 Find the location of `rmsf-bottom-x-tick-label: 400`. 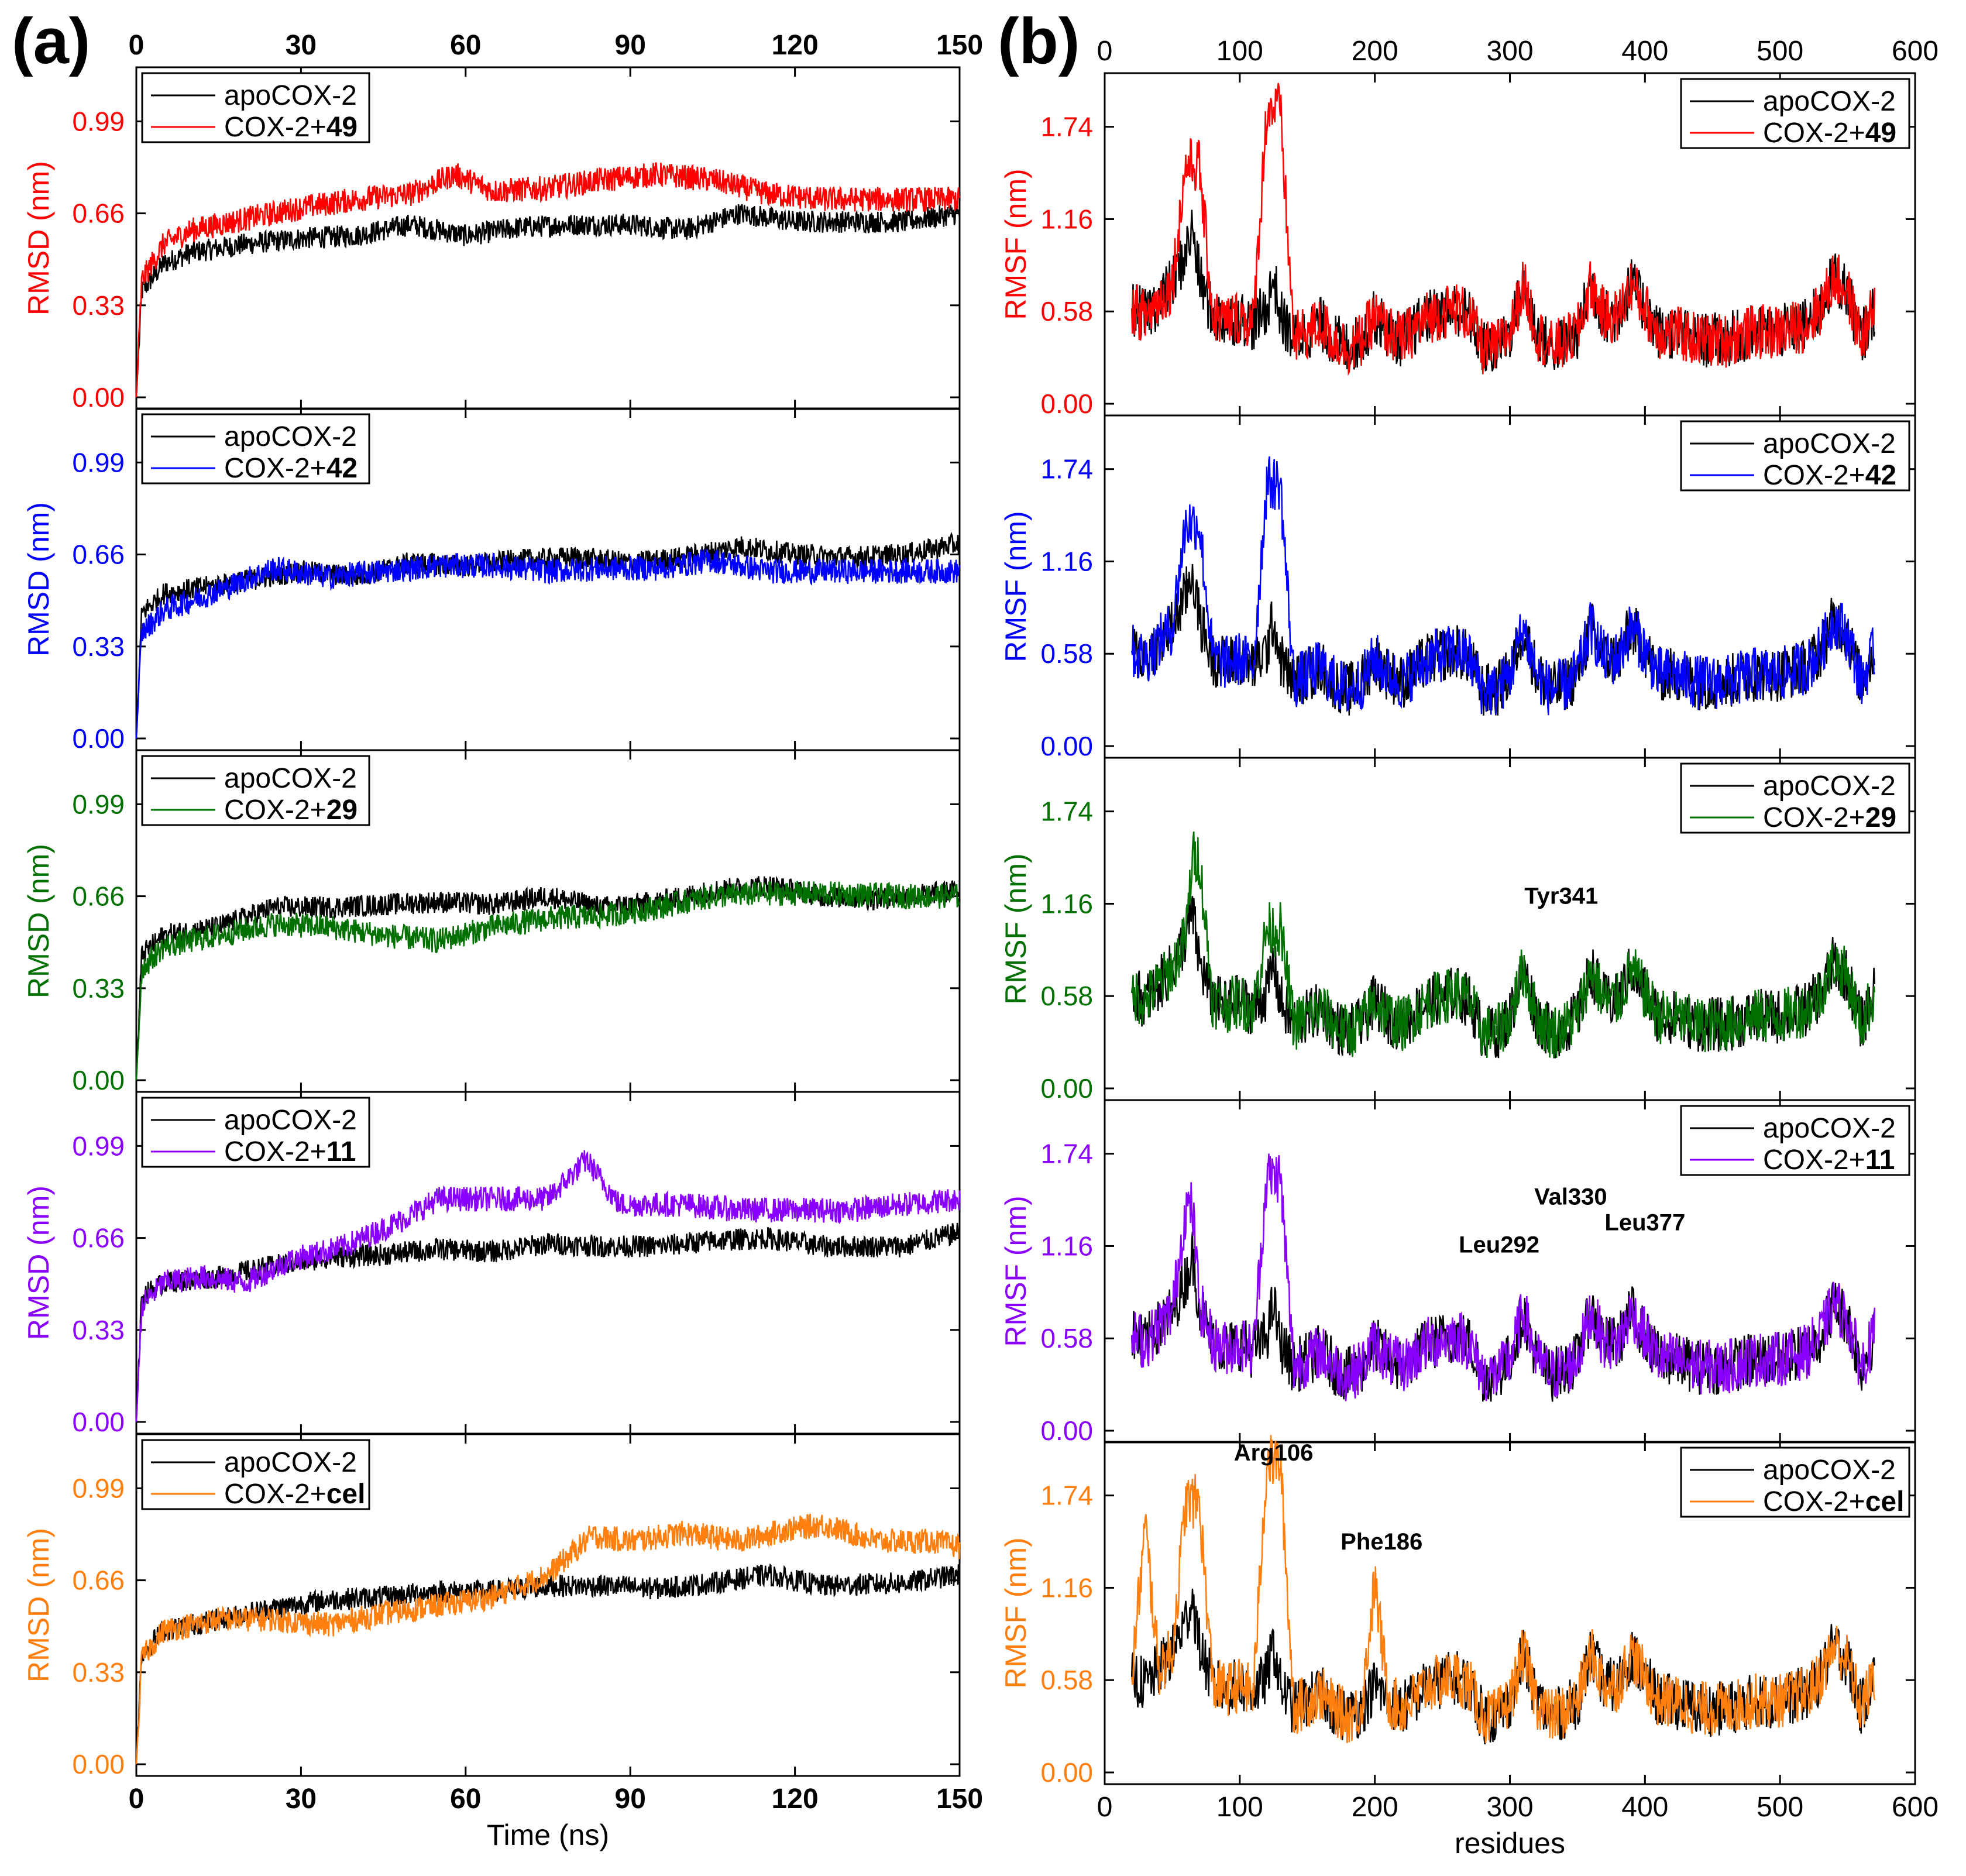

rmsf-bottom-x-tick-label: 400 is located at coordinates (1644, 1807).